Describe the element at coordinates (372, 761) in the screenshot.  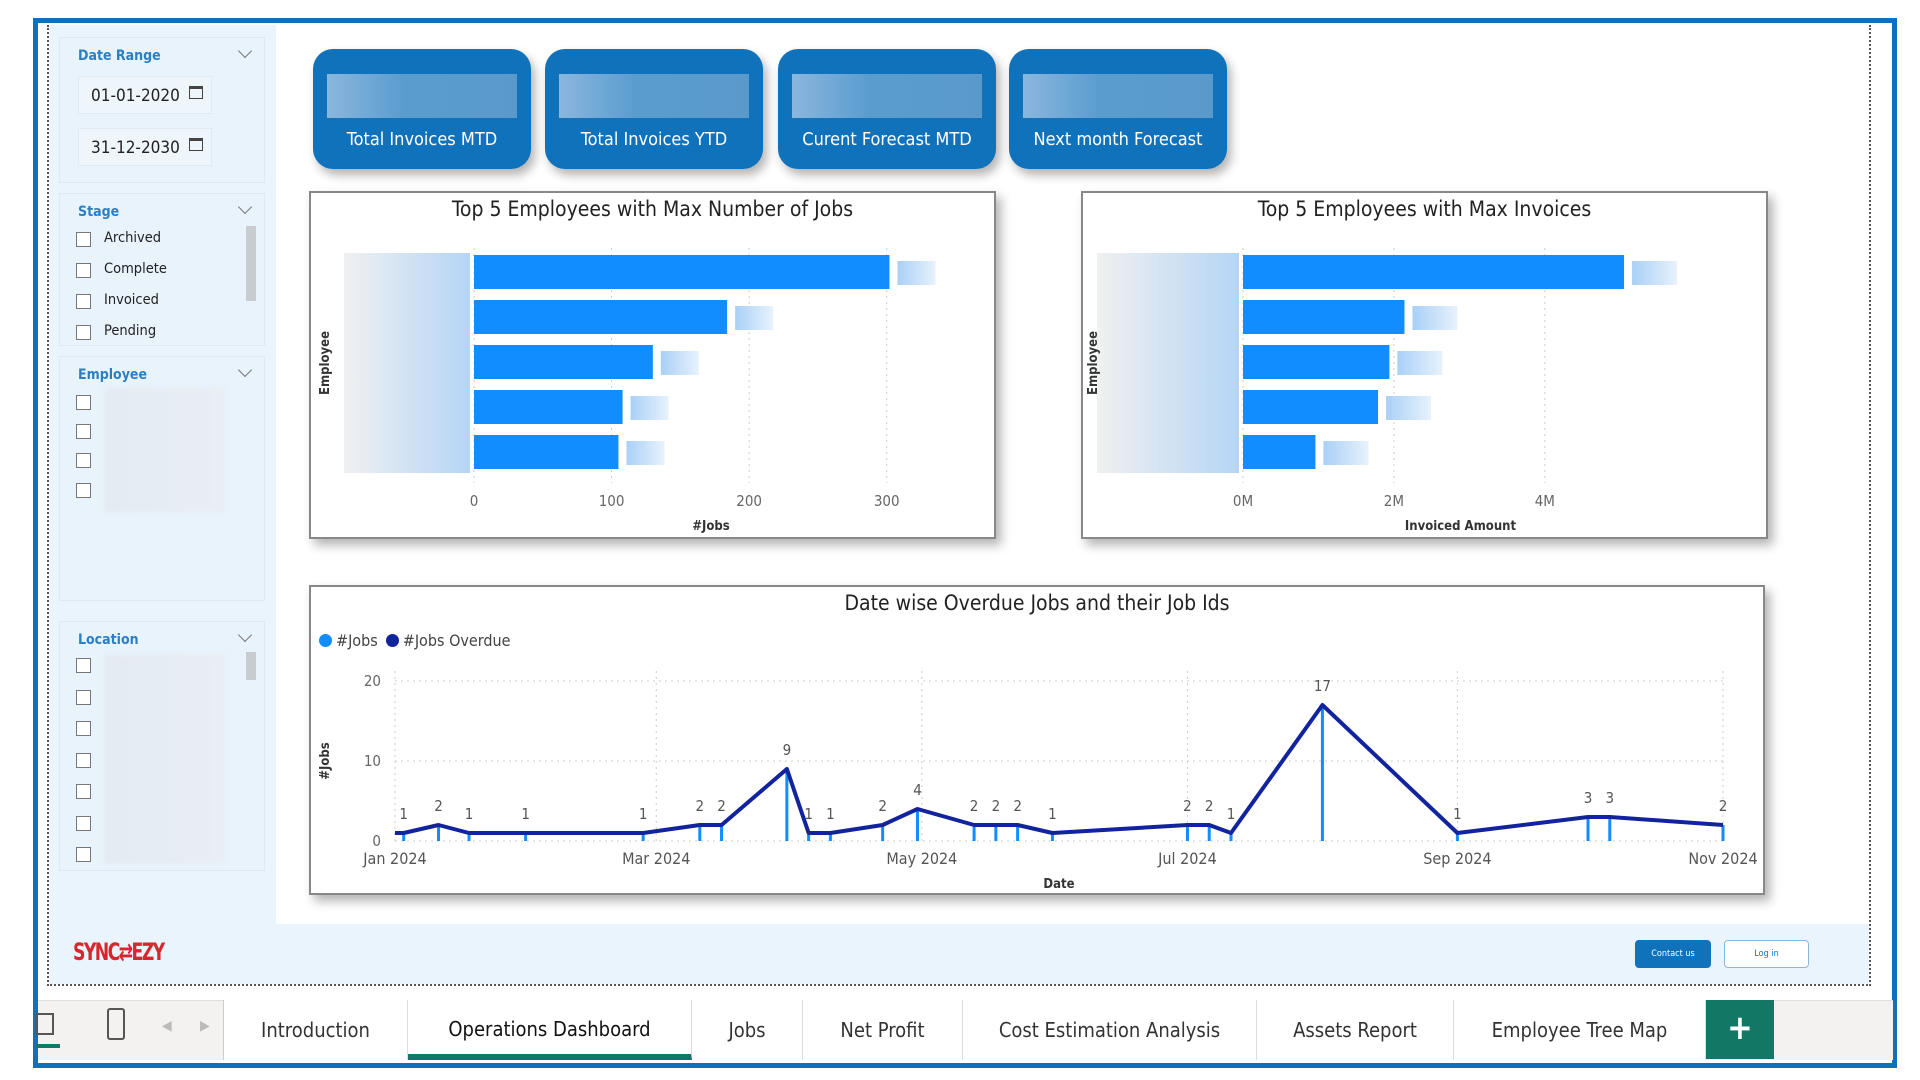
I see `y-tick-label: 10` at that location.